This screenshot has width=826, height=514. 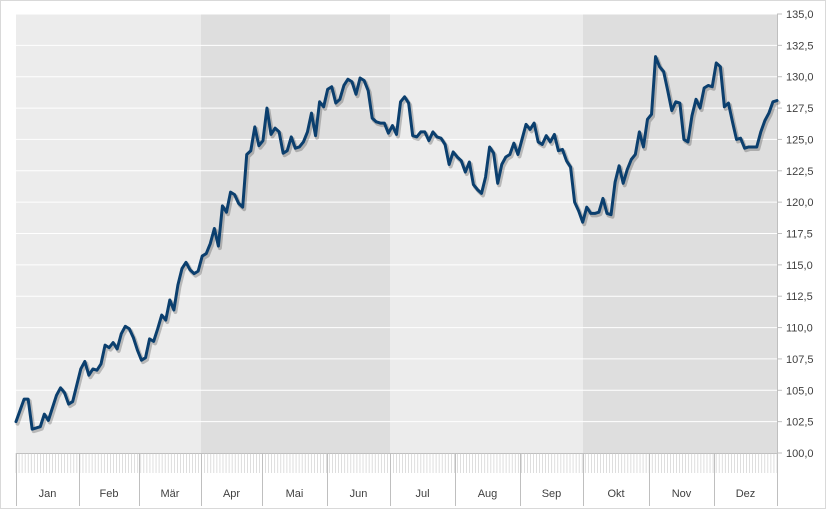 I want to click on x-tick-label-3: Mär, so click(x=170, y=494).